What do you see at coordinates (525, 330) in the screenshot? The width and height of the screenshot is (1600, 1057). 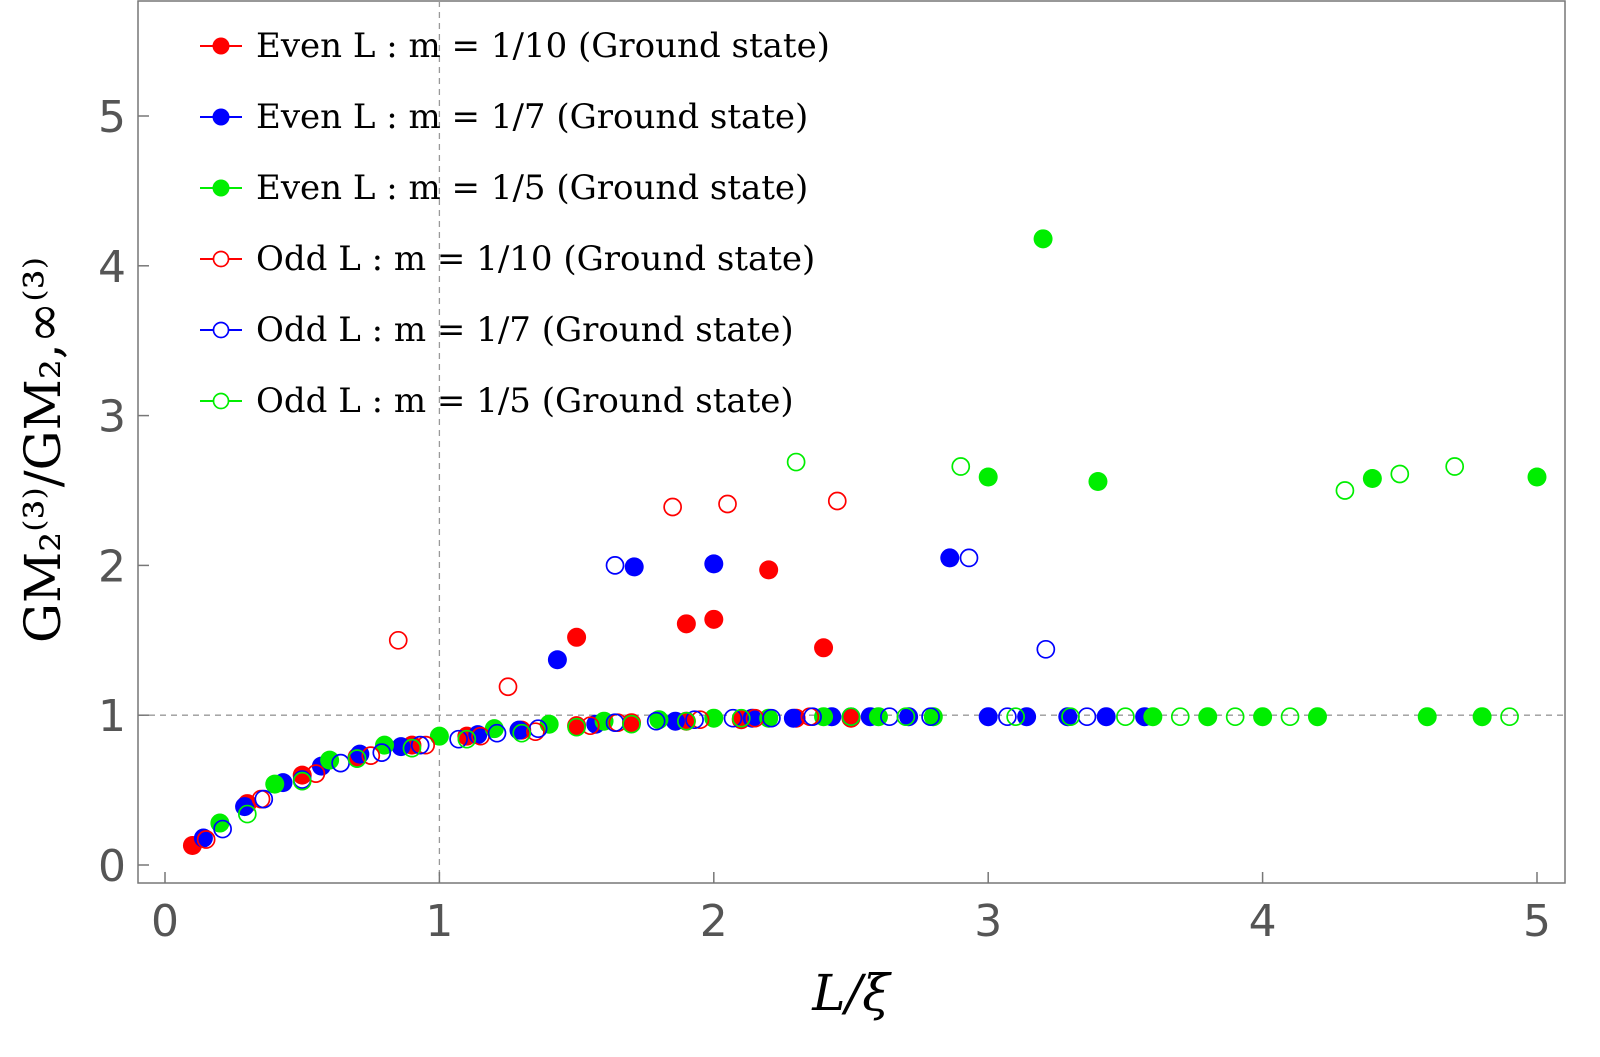 I see `legend-label: Odd L : m = 1/7 (Ground state)` at bounding box center [525, 330].